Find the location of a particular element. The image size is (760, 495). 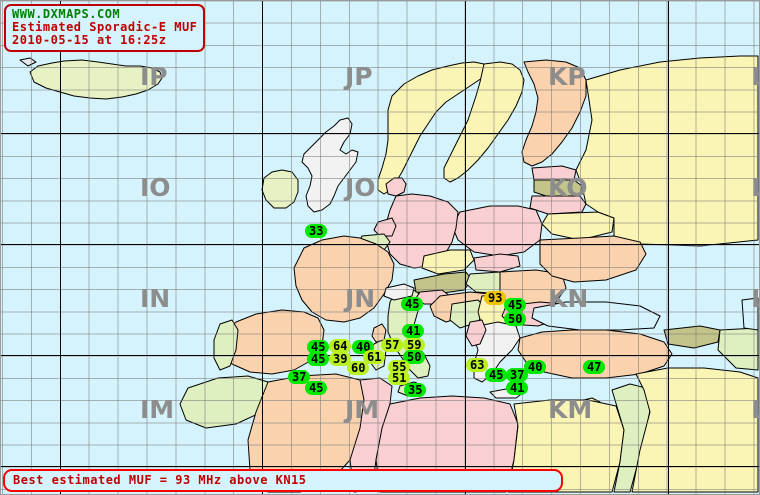

country-latvia is located at coordinates (558, 189).